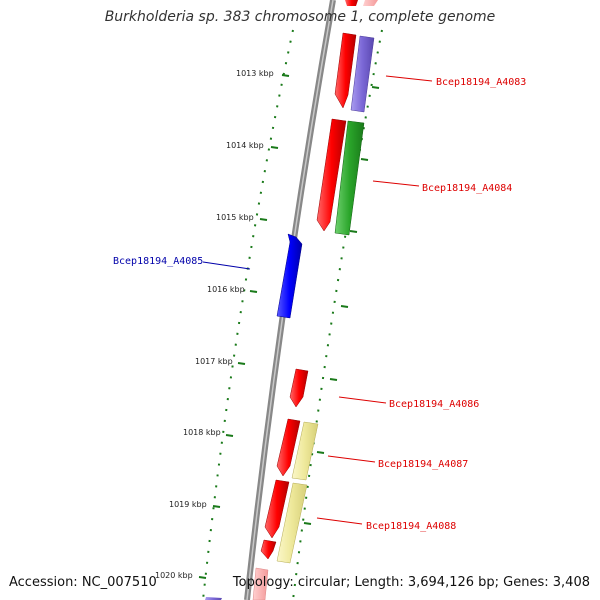 The height and width of the screenshot is (600, 600). What do you see at coordinates (174, 575) in the screenshot?
I see `ruler-tick-label: 1020 kbp` at bounding box center [174, 575].